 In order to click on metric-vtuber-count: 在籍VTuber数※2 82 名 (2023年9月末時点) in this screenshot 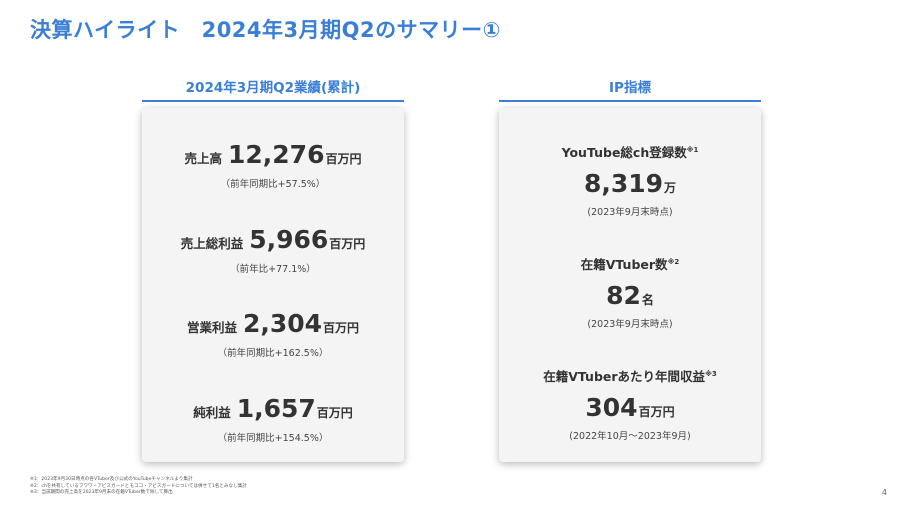, I will do `click(630, 292)`.